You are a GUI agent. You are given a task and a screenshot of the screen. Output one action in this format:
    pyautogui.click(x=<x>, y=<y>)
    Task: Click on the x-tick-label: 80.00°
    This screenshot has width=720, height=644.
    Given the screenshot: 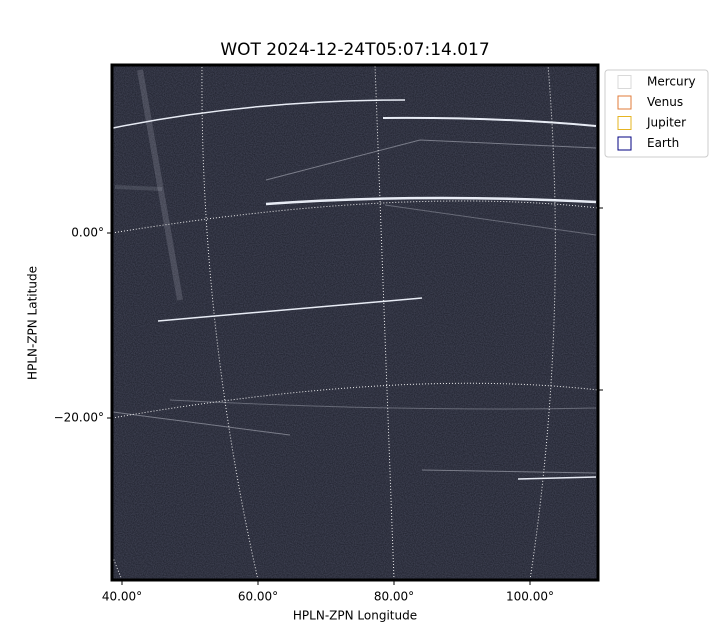 What is the action you would take?
    pyautogui.click(x=394, y=597)
    